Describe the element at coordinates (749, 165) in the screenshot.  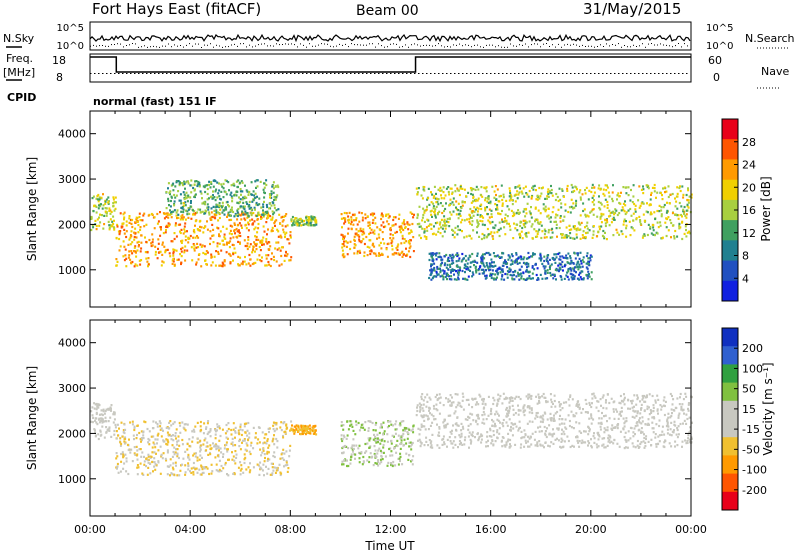
I see `power-colorbar-tick-label: 24` at that location.